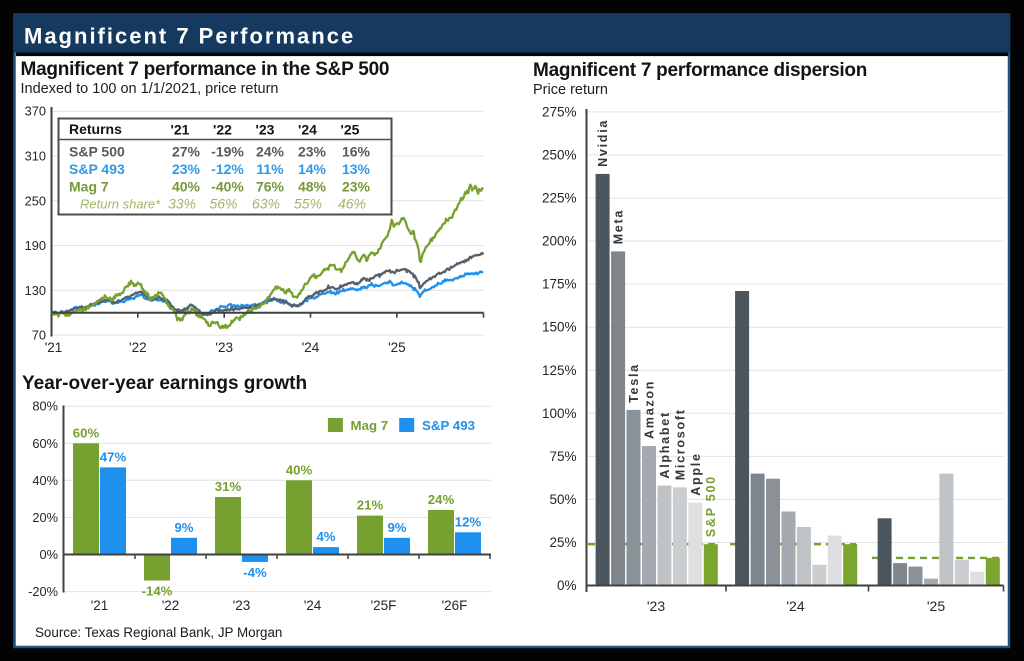  What do you see at coordinates (157, 591) in the screenshot?
I see `svg-text: -14%` at bounding box center [157, 591].